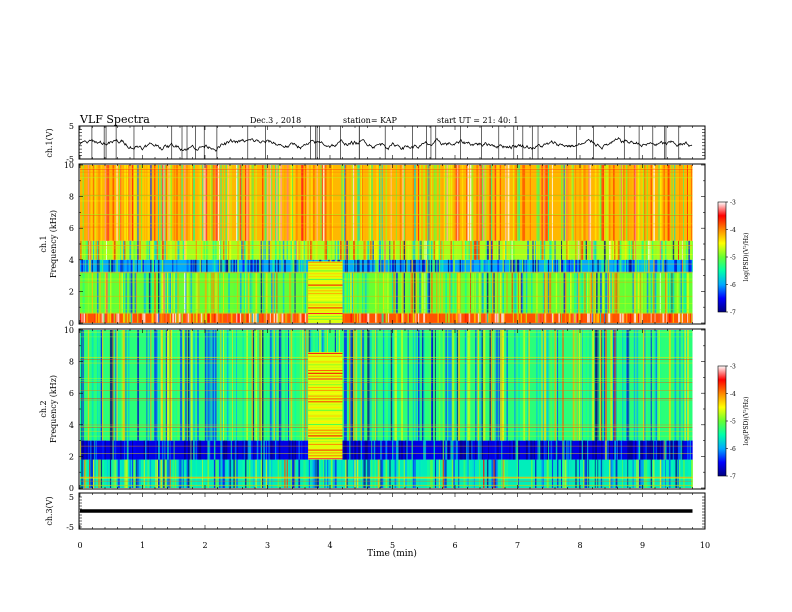 The height and width of the screenshot is (612, 792). I want to click on x-tick-label: 9, so click(642, 545).